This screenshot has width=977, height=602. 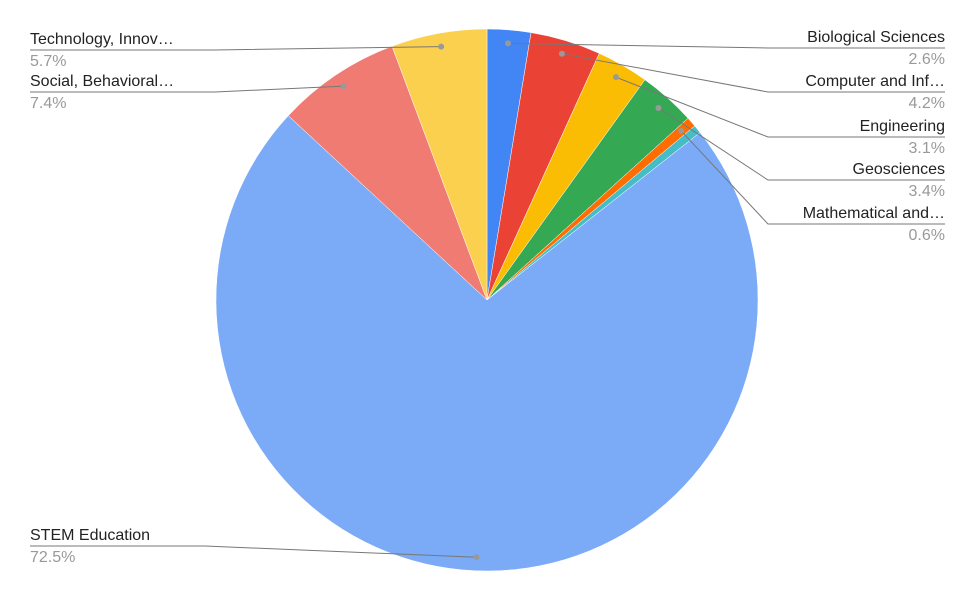 I want to click on slice-value-label: 2.6%, so click(x=927, y=59).